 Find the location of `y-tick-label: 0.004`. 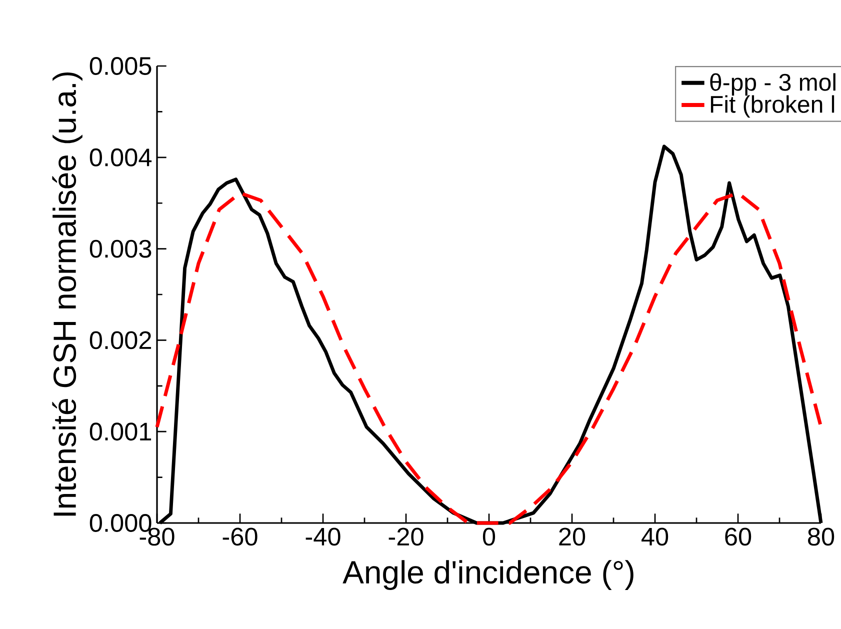

y-tick-label: 0.004 is located at coordinates (121, 157).